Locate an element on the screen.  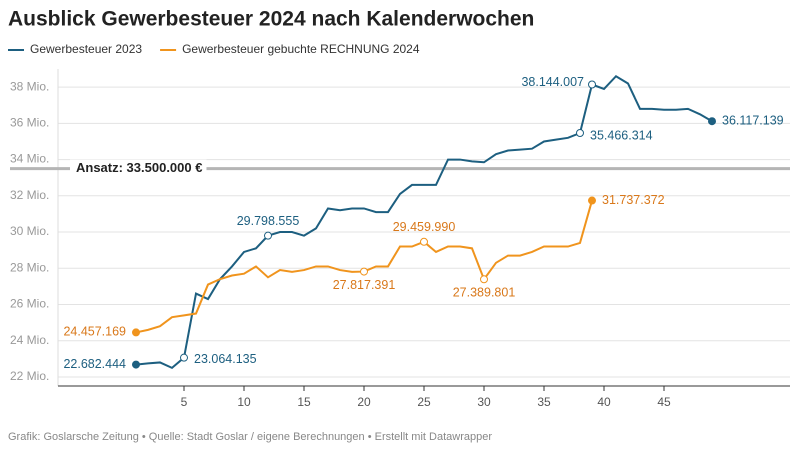
x-tick-label: 25 is located at coordinates (424, 402).